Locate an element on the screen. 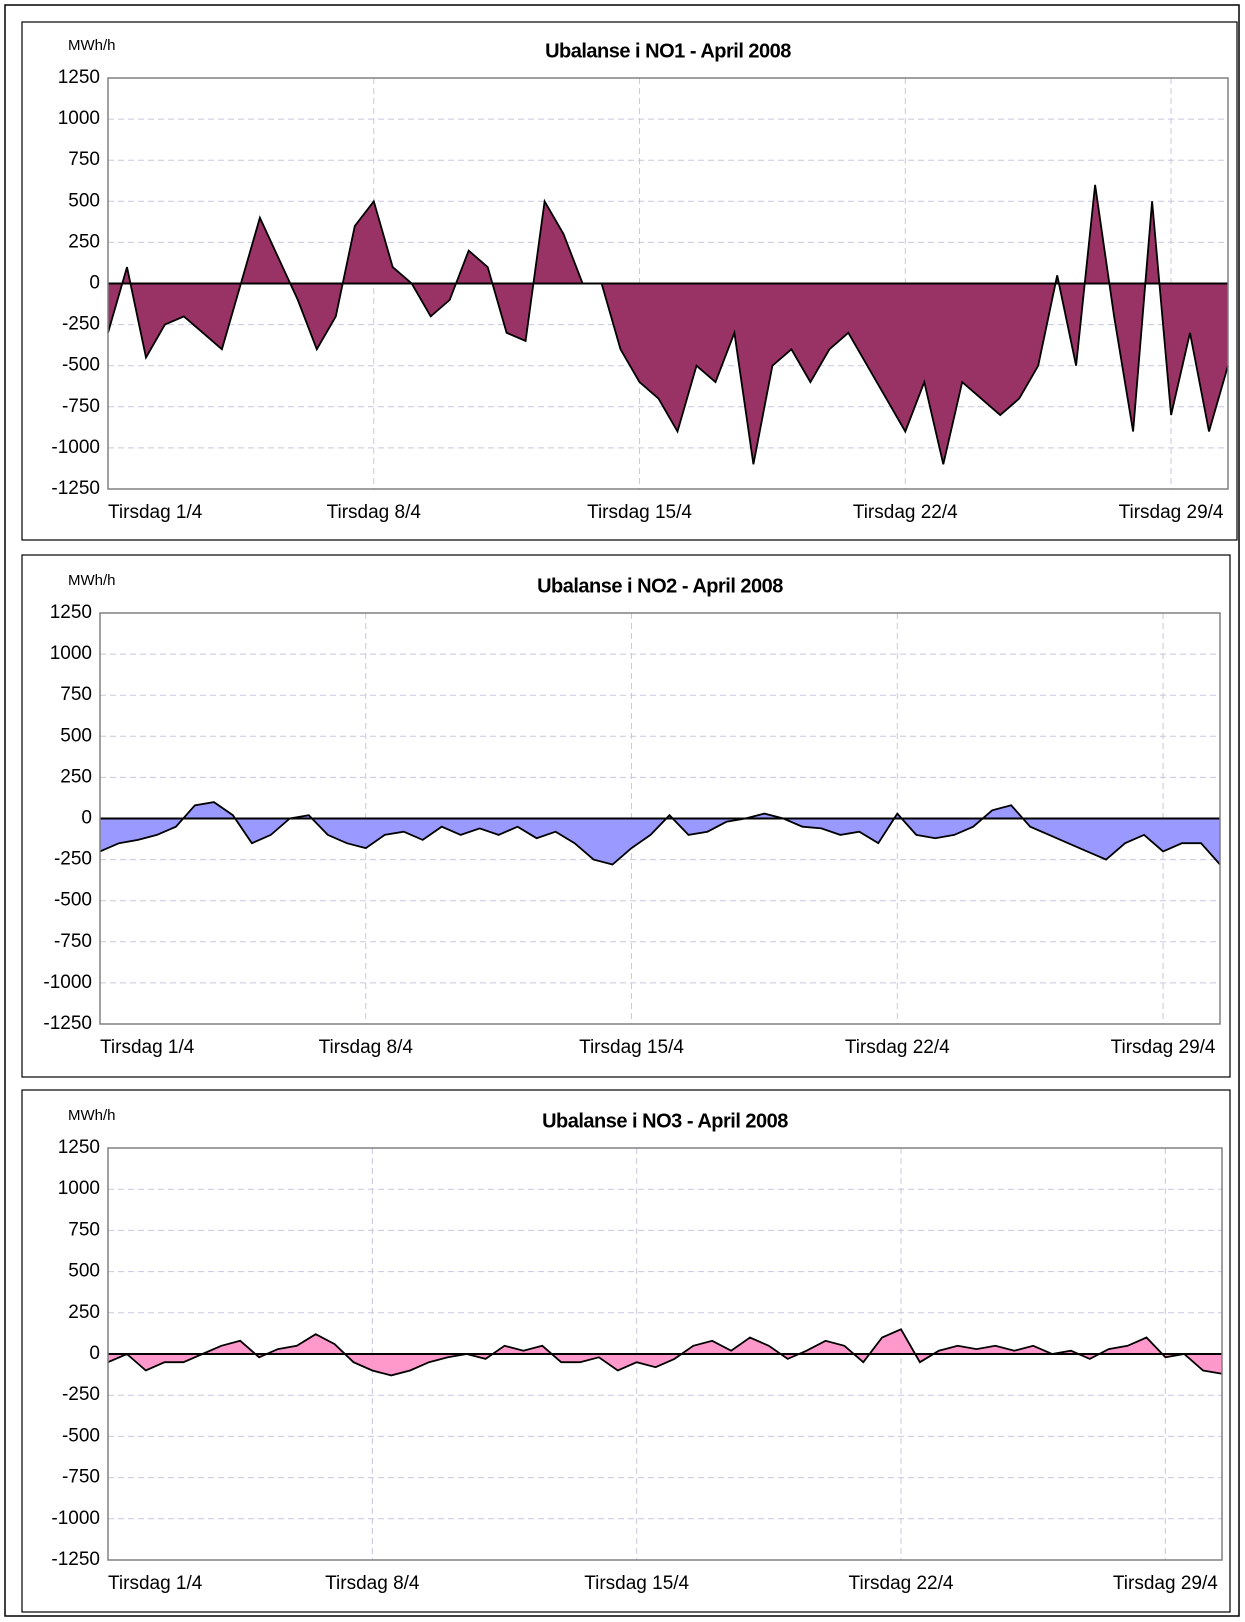  chart-title: Ubalanse i NO1 - April 2008 is located at coordinates (668, 51).